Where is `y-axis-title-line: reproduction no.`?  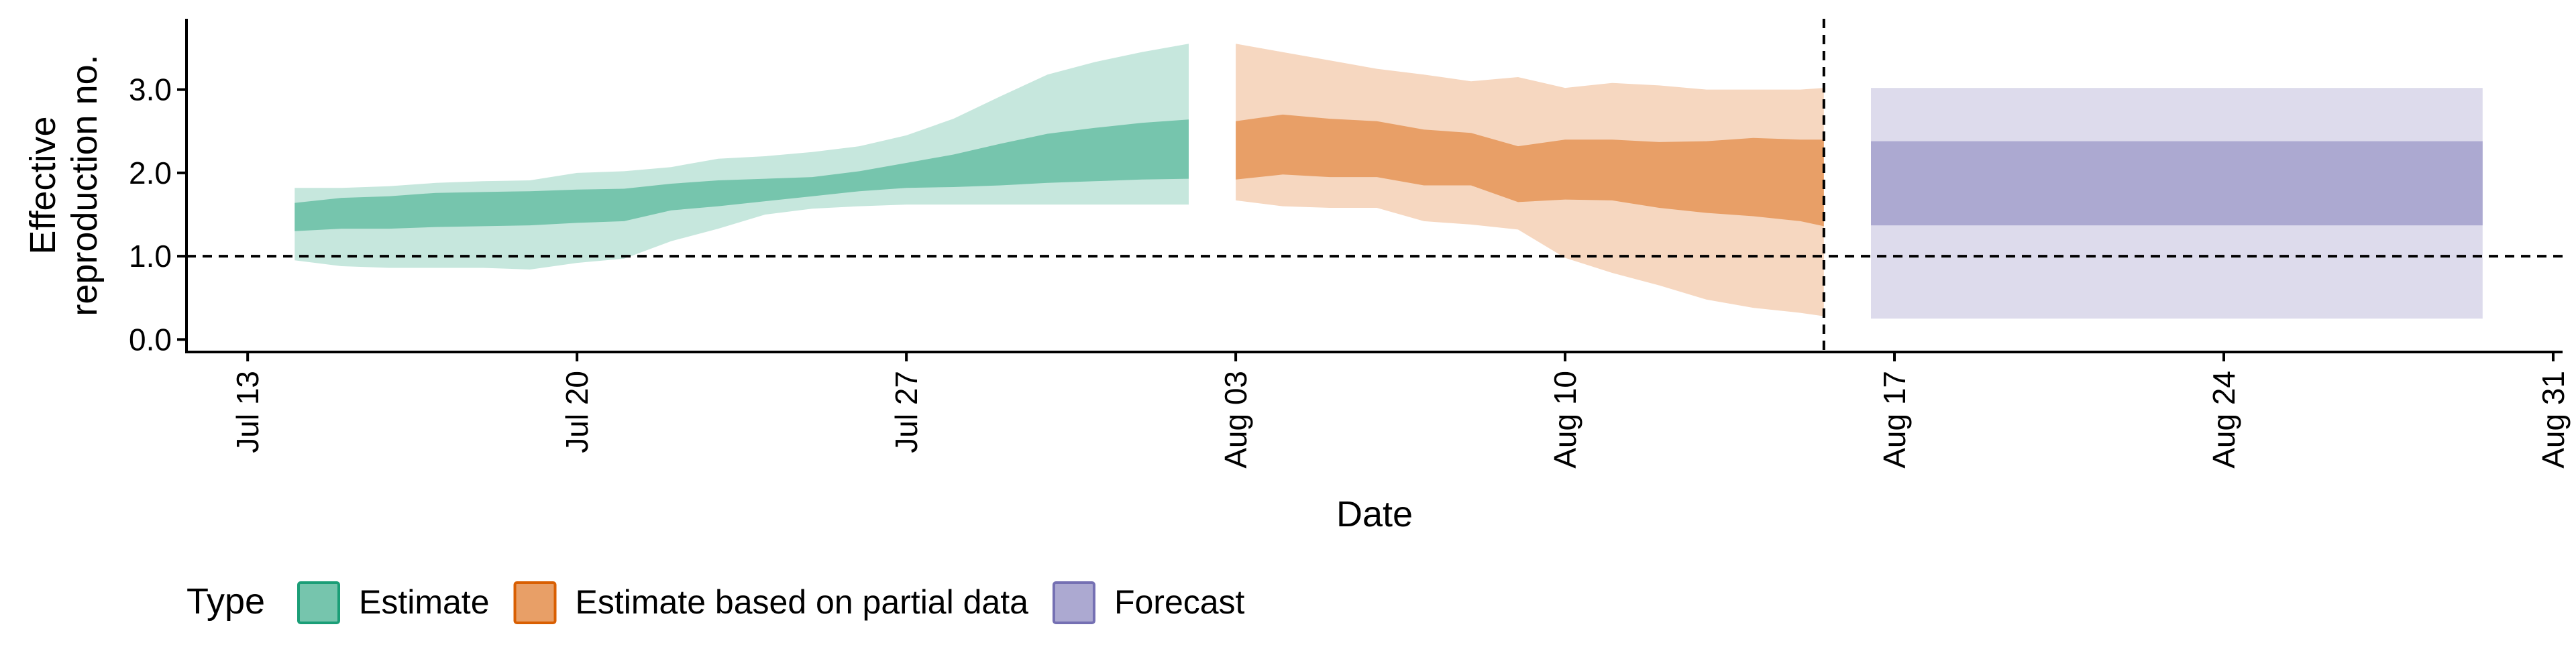 y-axis-title-line: reproduction no. is located at coordinates (84, 185).